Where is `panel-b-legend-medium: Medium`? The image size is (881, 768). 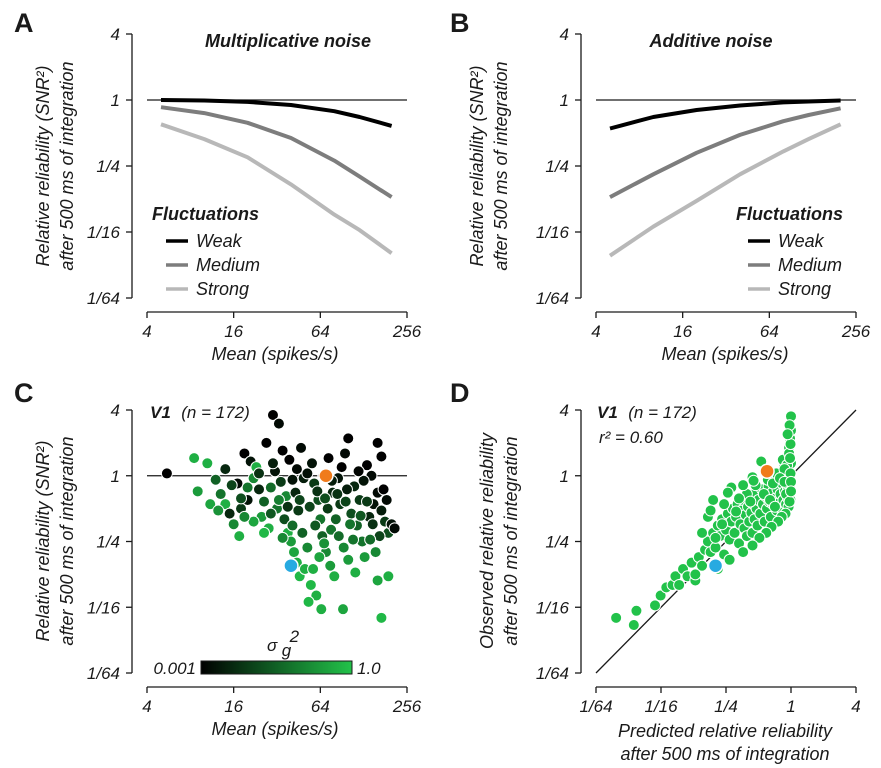
panel-b-legend-medium: Medium is located at coordinates (810, 265).